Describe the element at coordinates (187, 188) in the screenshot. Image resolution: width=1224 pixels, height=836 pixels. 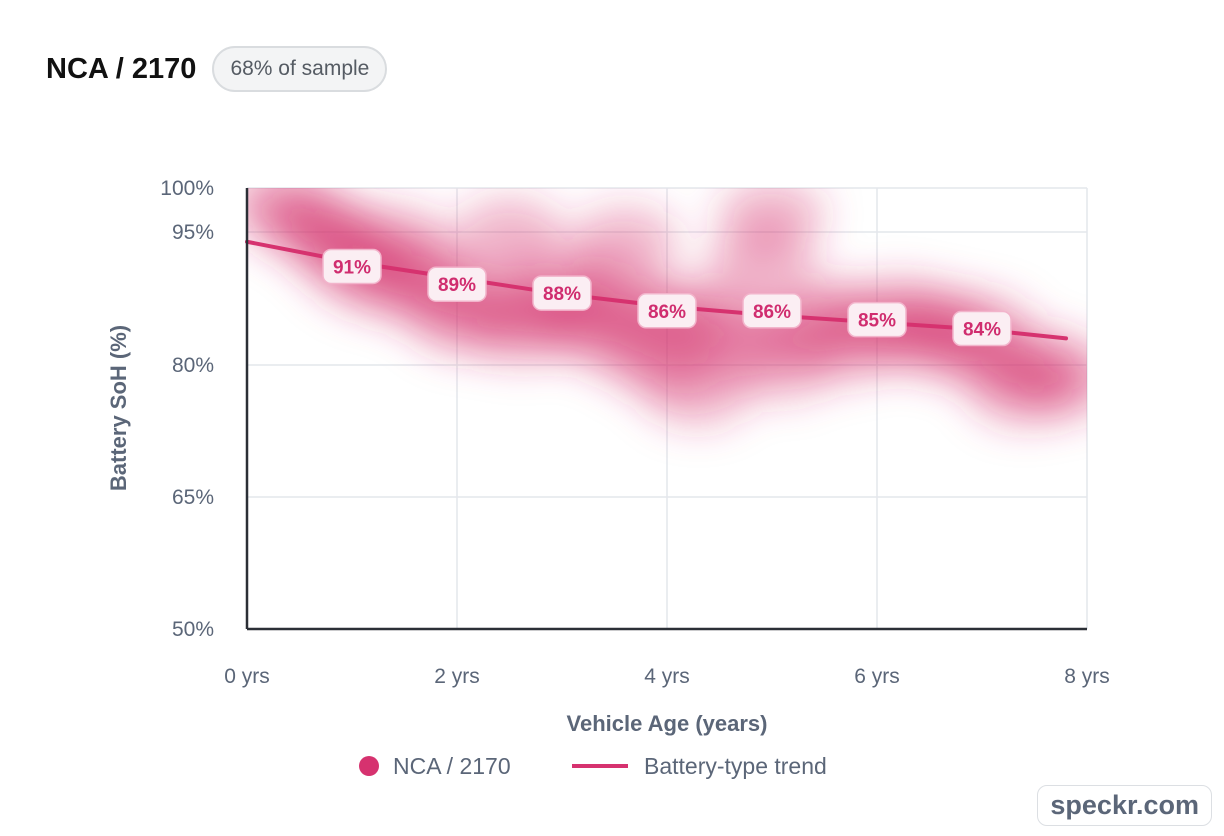
I see `y-tick-label-4: 100%` at that location.